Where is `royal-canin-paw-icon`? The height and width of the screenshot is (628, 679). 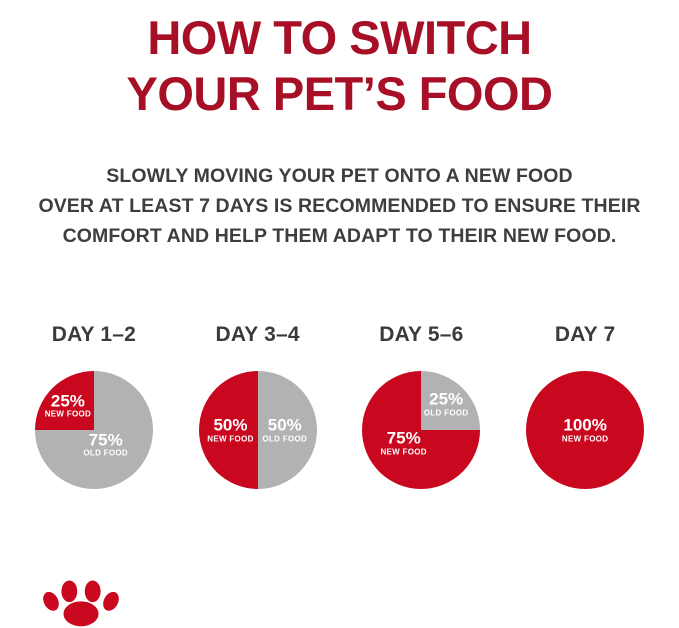
royal-canin-paw-icon is located at coordinates (81, 603).